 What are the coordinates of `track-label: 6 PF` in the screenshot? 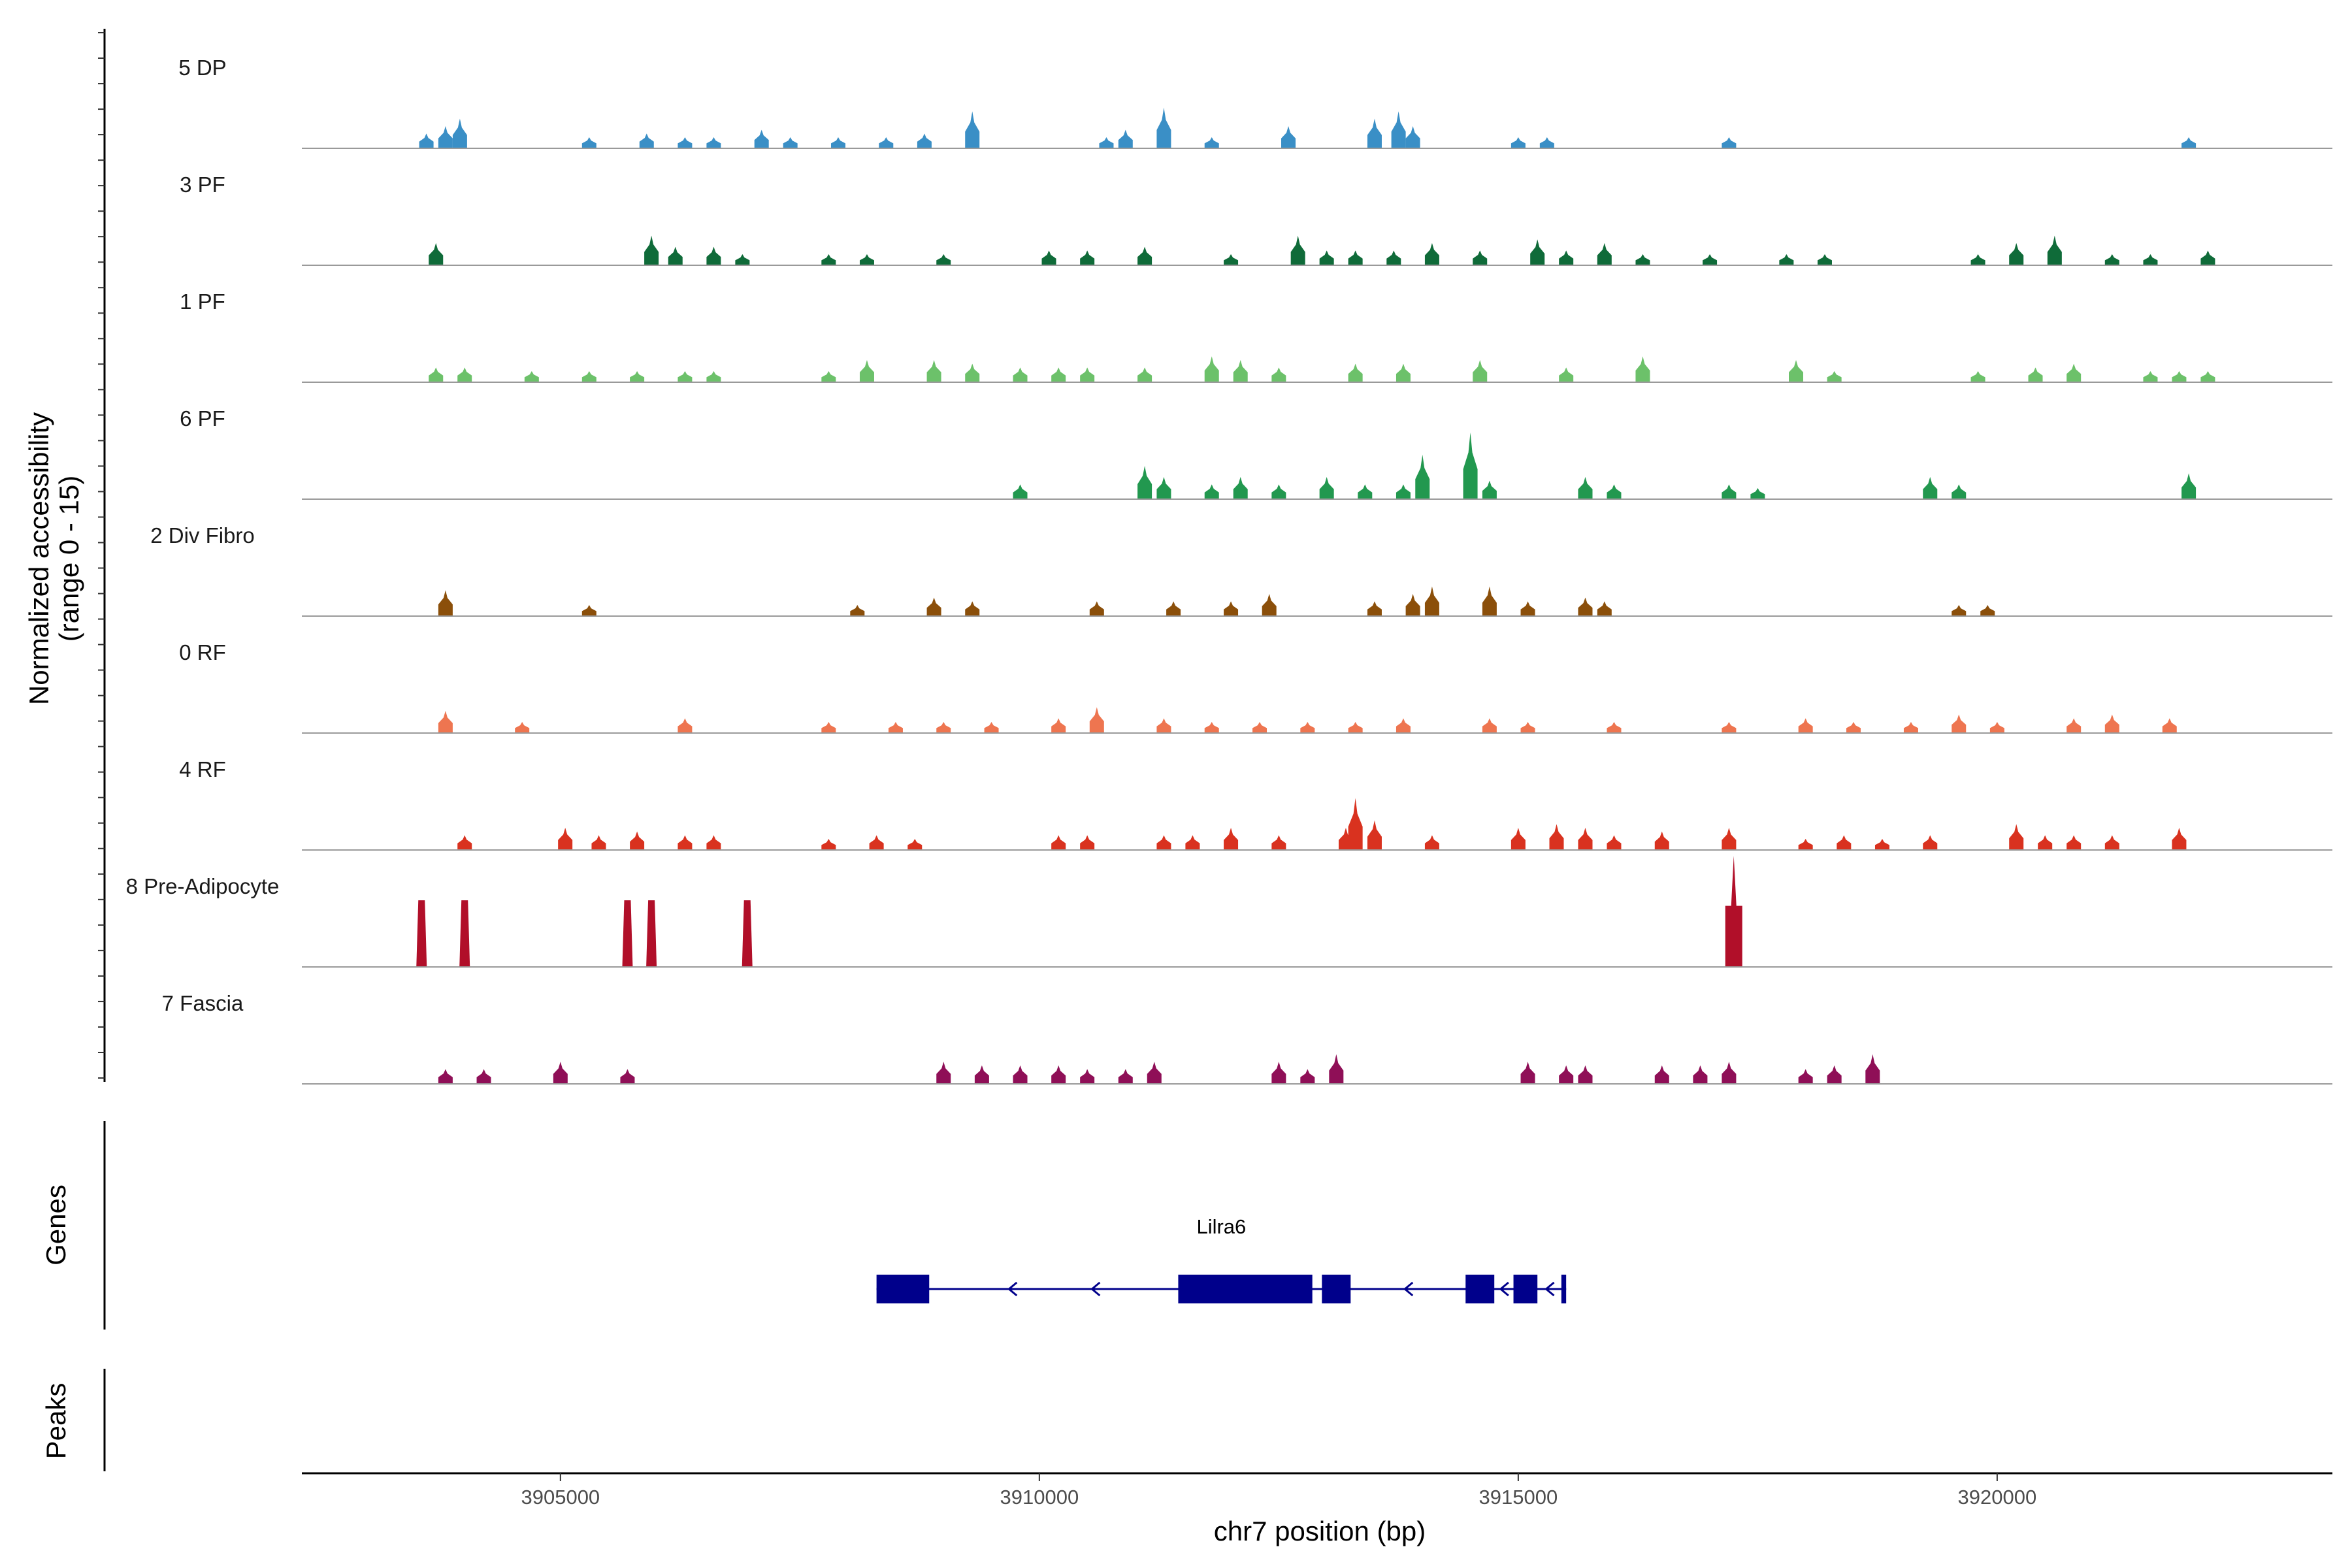 It's located at (202, 418).